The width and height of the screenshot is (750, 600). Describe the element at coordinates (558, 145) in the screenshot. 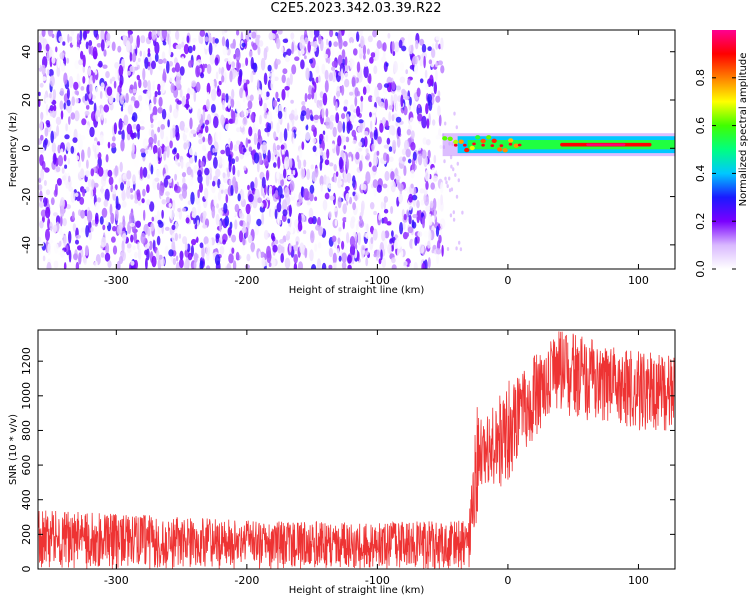

I see `signal-band` at that location.